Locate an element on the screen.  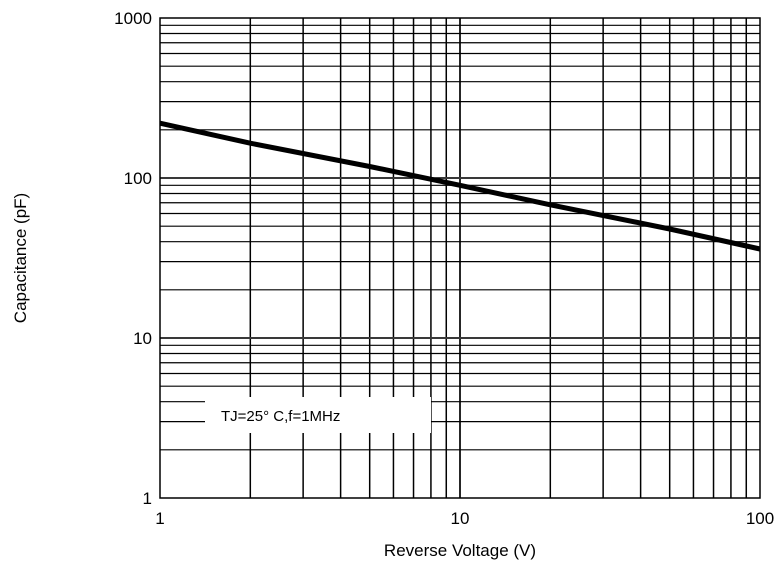
x-tick-labels: 1 10 100 is located at coordinates (464, 518).